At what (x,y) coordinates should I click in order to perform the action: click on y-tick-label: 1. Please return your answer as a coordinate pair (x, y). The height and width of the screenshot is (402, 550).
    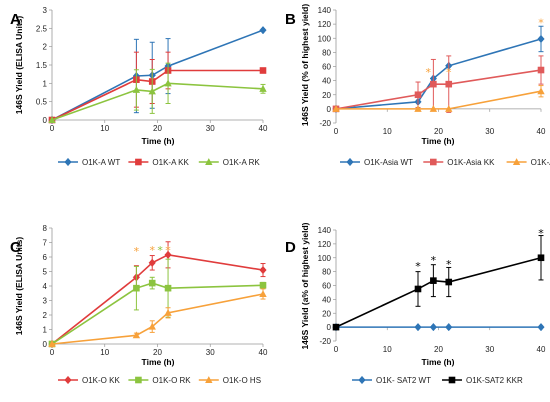
    Looking at the image, I should click on (45, 330).